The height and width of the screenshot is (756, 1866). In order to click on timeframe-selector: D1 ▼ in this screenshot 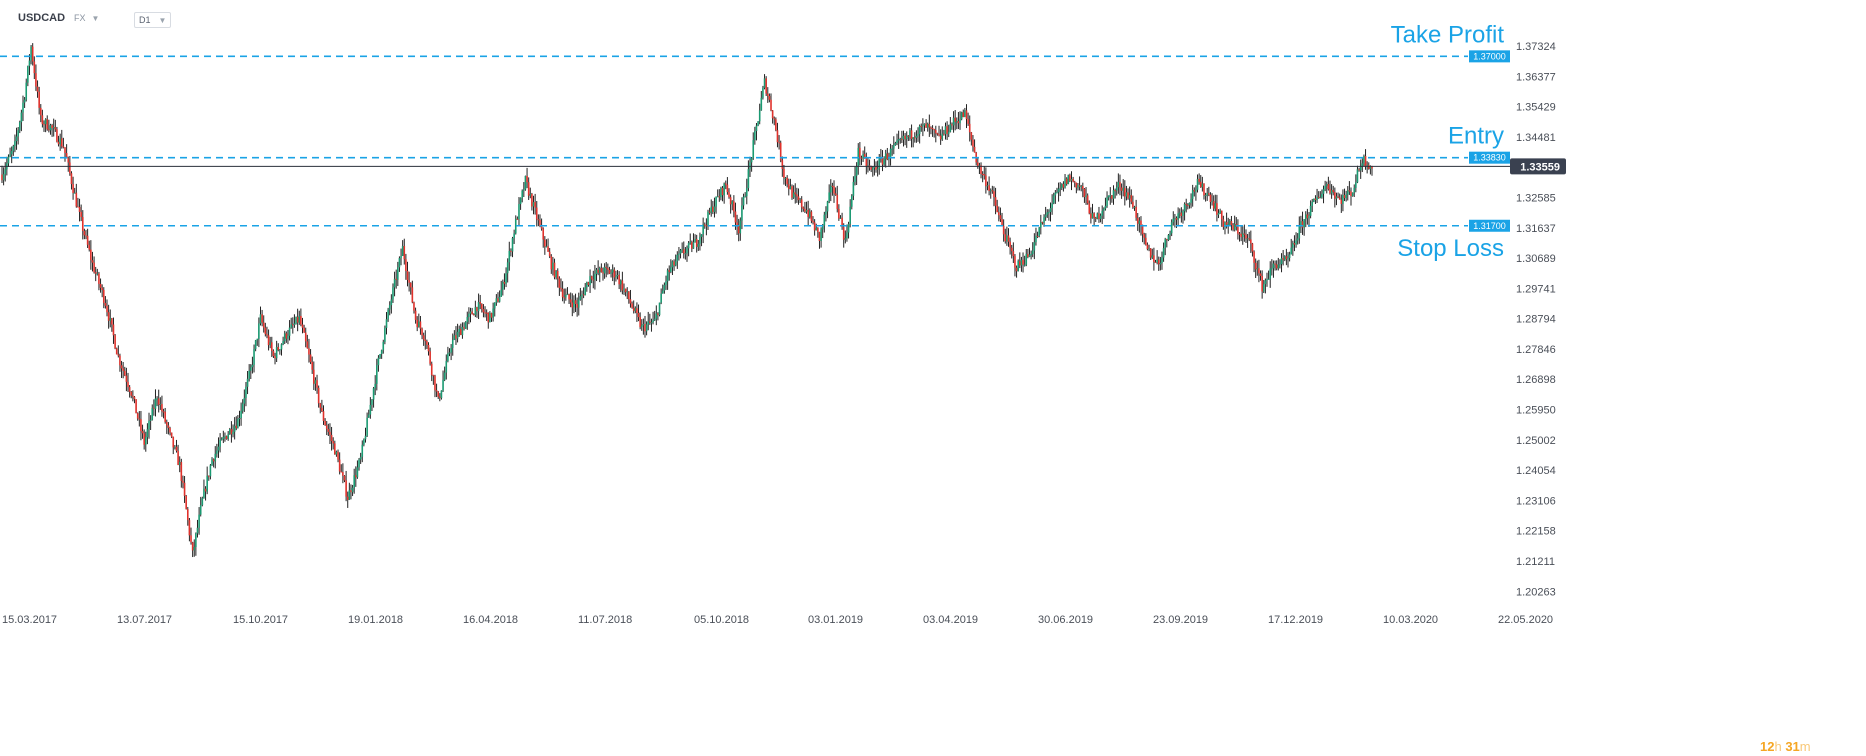, I will do `click(153, 20)`.